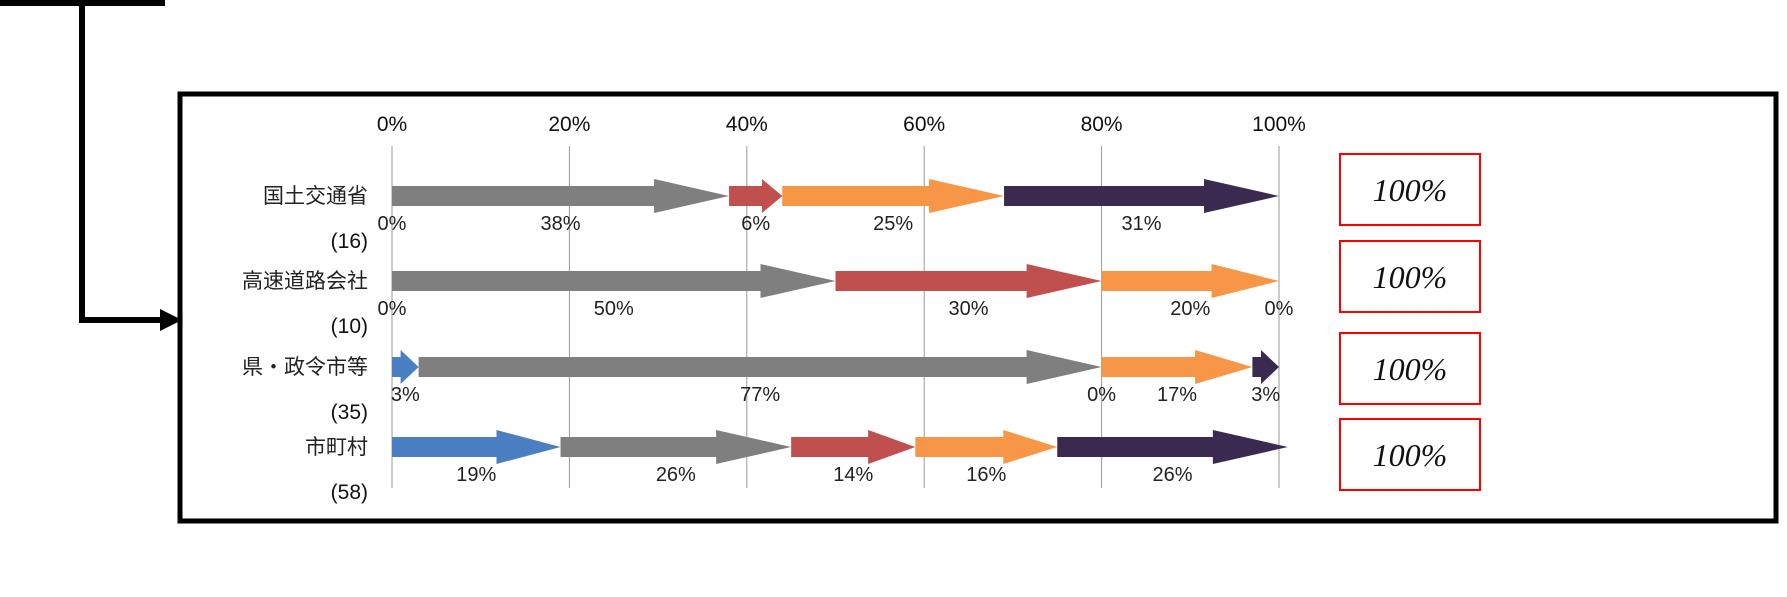 Image resolution: width=1787 pixels, height=597 pixels. I want to click on data-label: 14%, so click(853, 475).